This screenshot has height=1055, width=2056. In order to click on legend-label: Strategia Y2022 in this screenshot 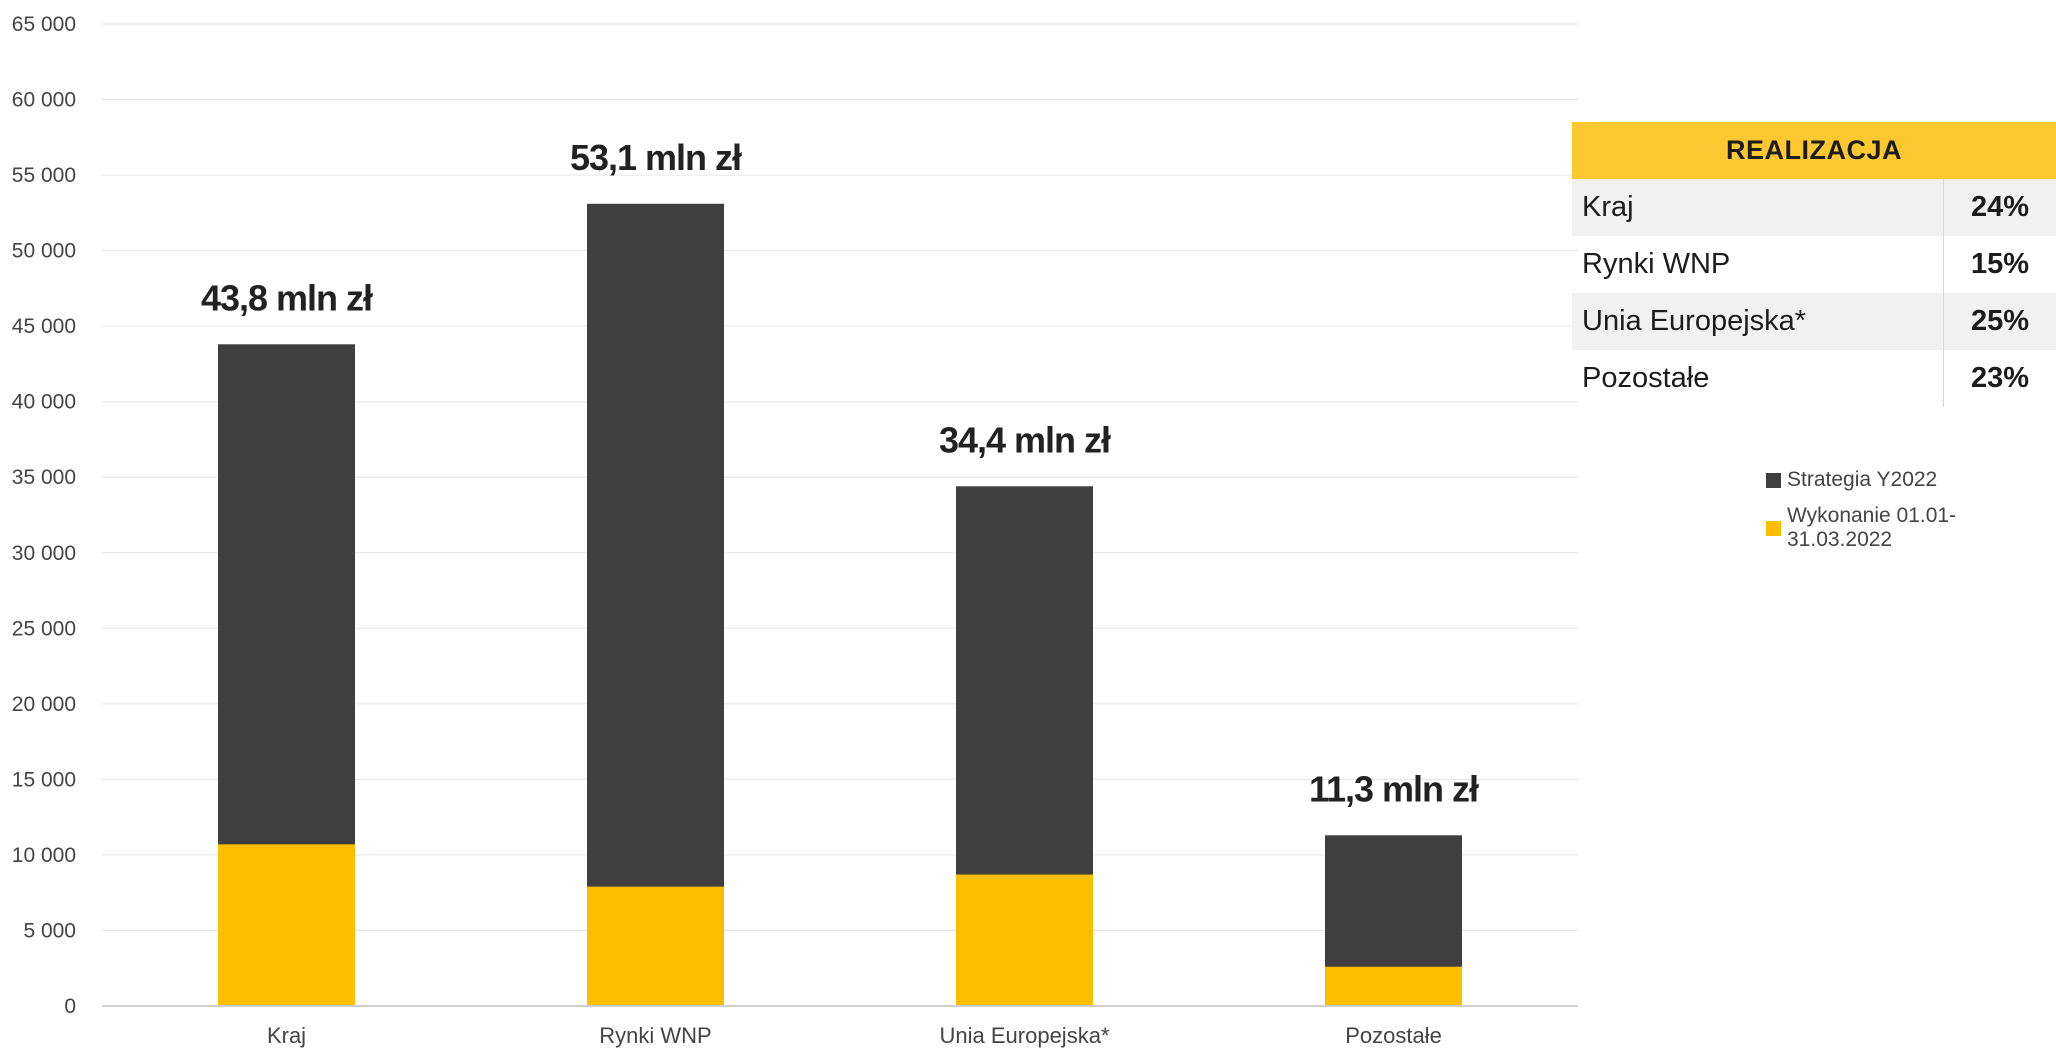, I will do `click(1862, 479)`.